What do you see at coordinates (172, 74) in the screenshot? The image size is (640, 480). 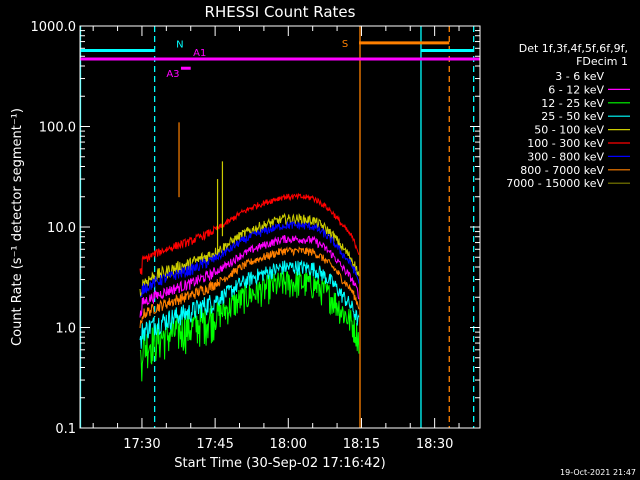 I see `flag-label-2: A3` at bounding box center [172, 74].